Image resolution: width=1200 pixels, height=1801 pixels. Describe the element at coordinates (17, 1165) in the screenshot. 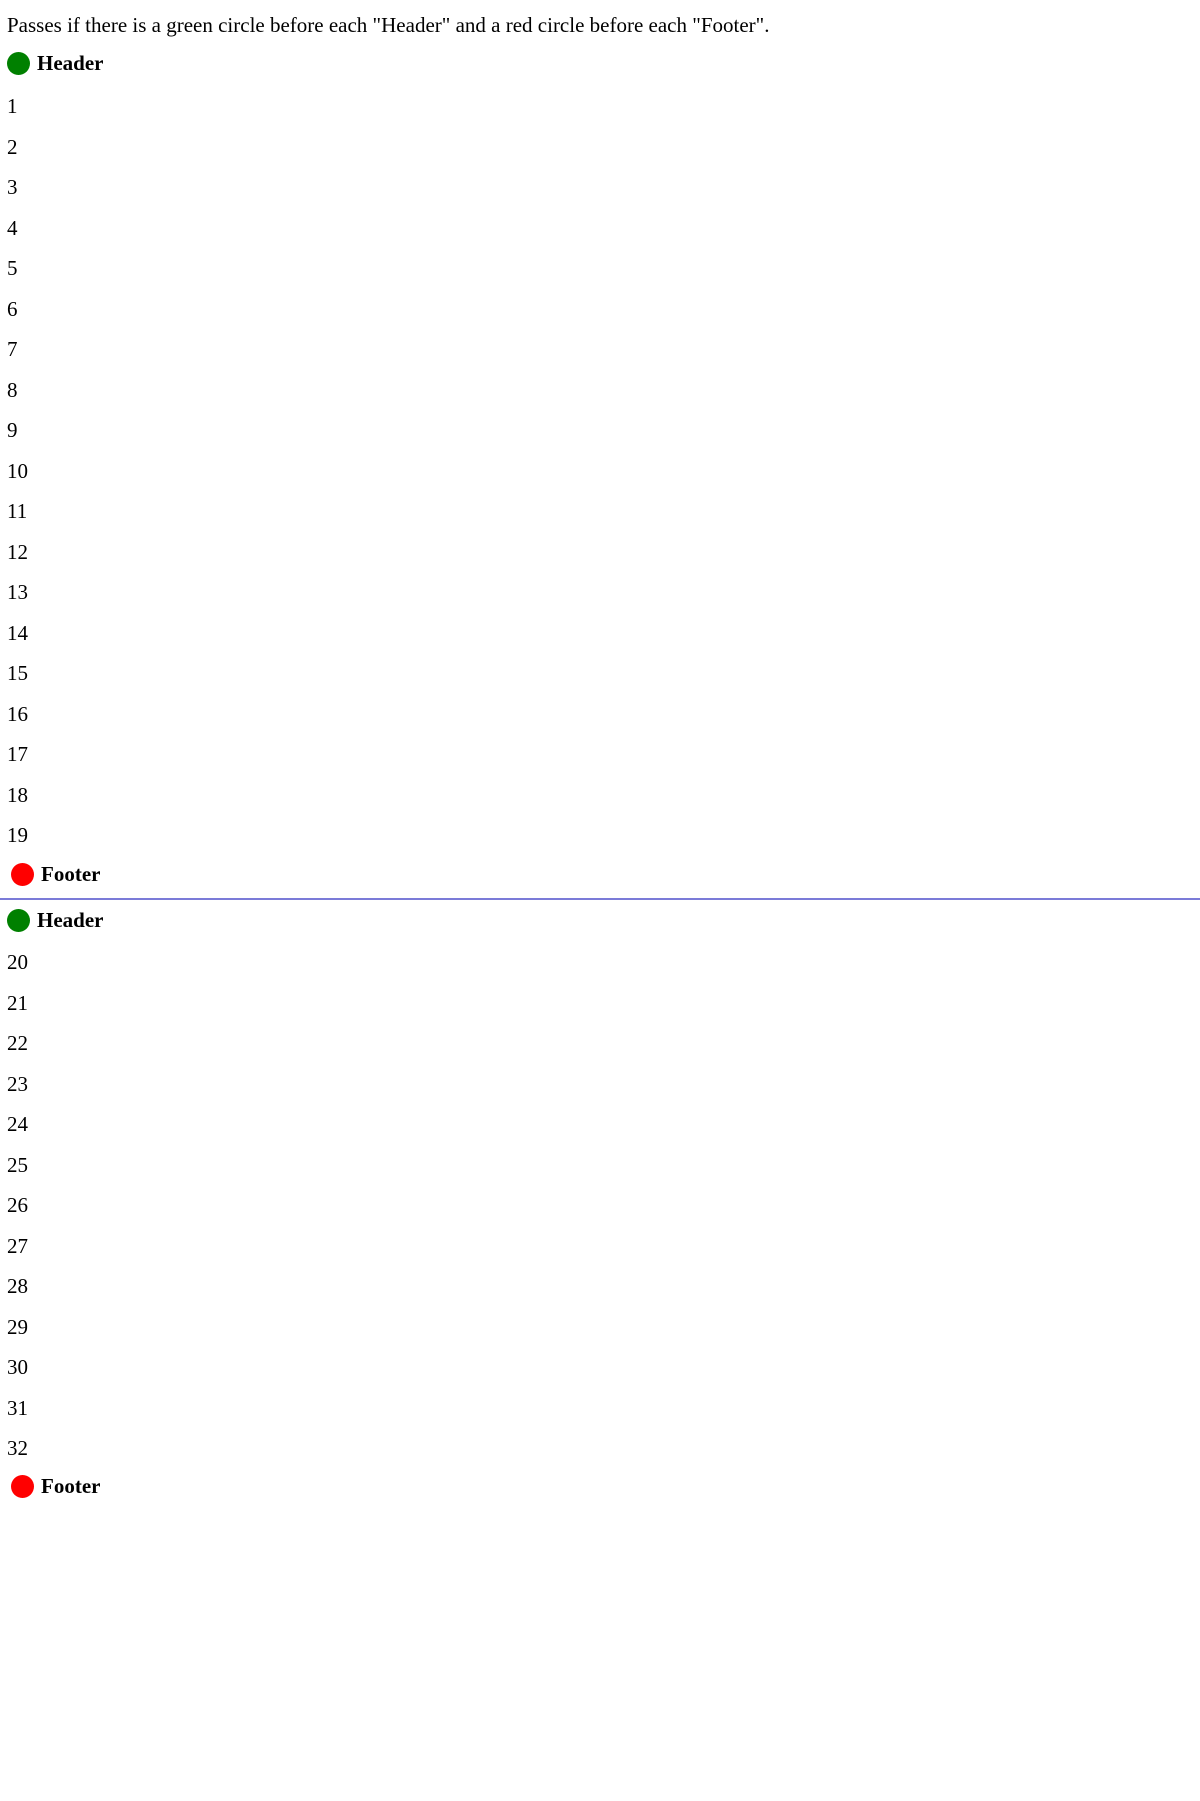

I see `list-item: 25` at that location.